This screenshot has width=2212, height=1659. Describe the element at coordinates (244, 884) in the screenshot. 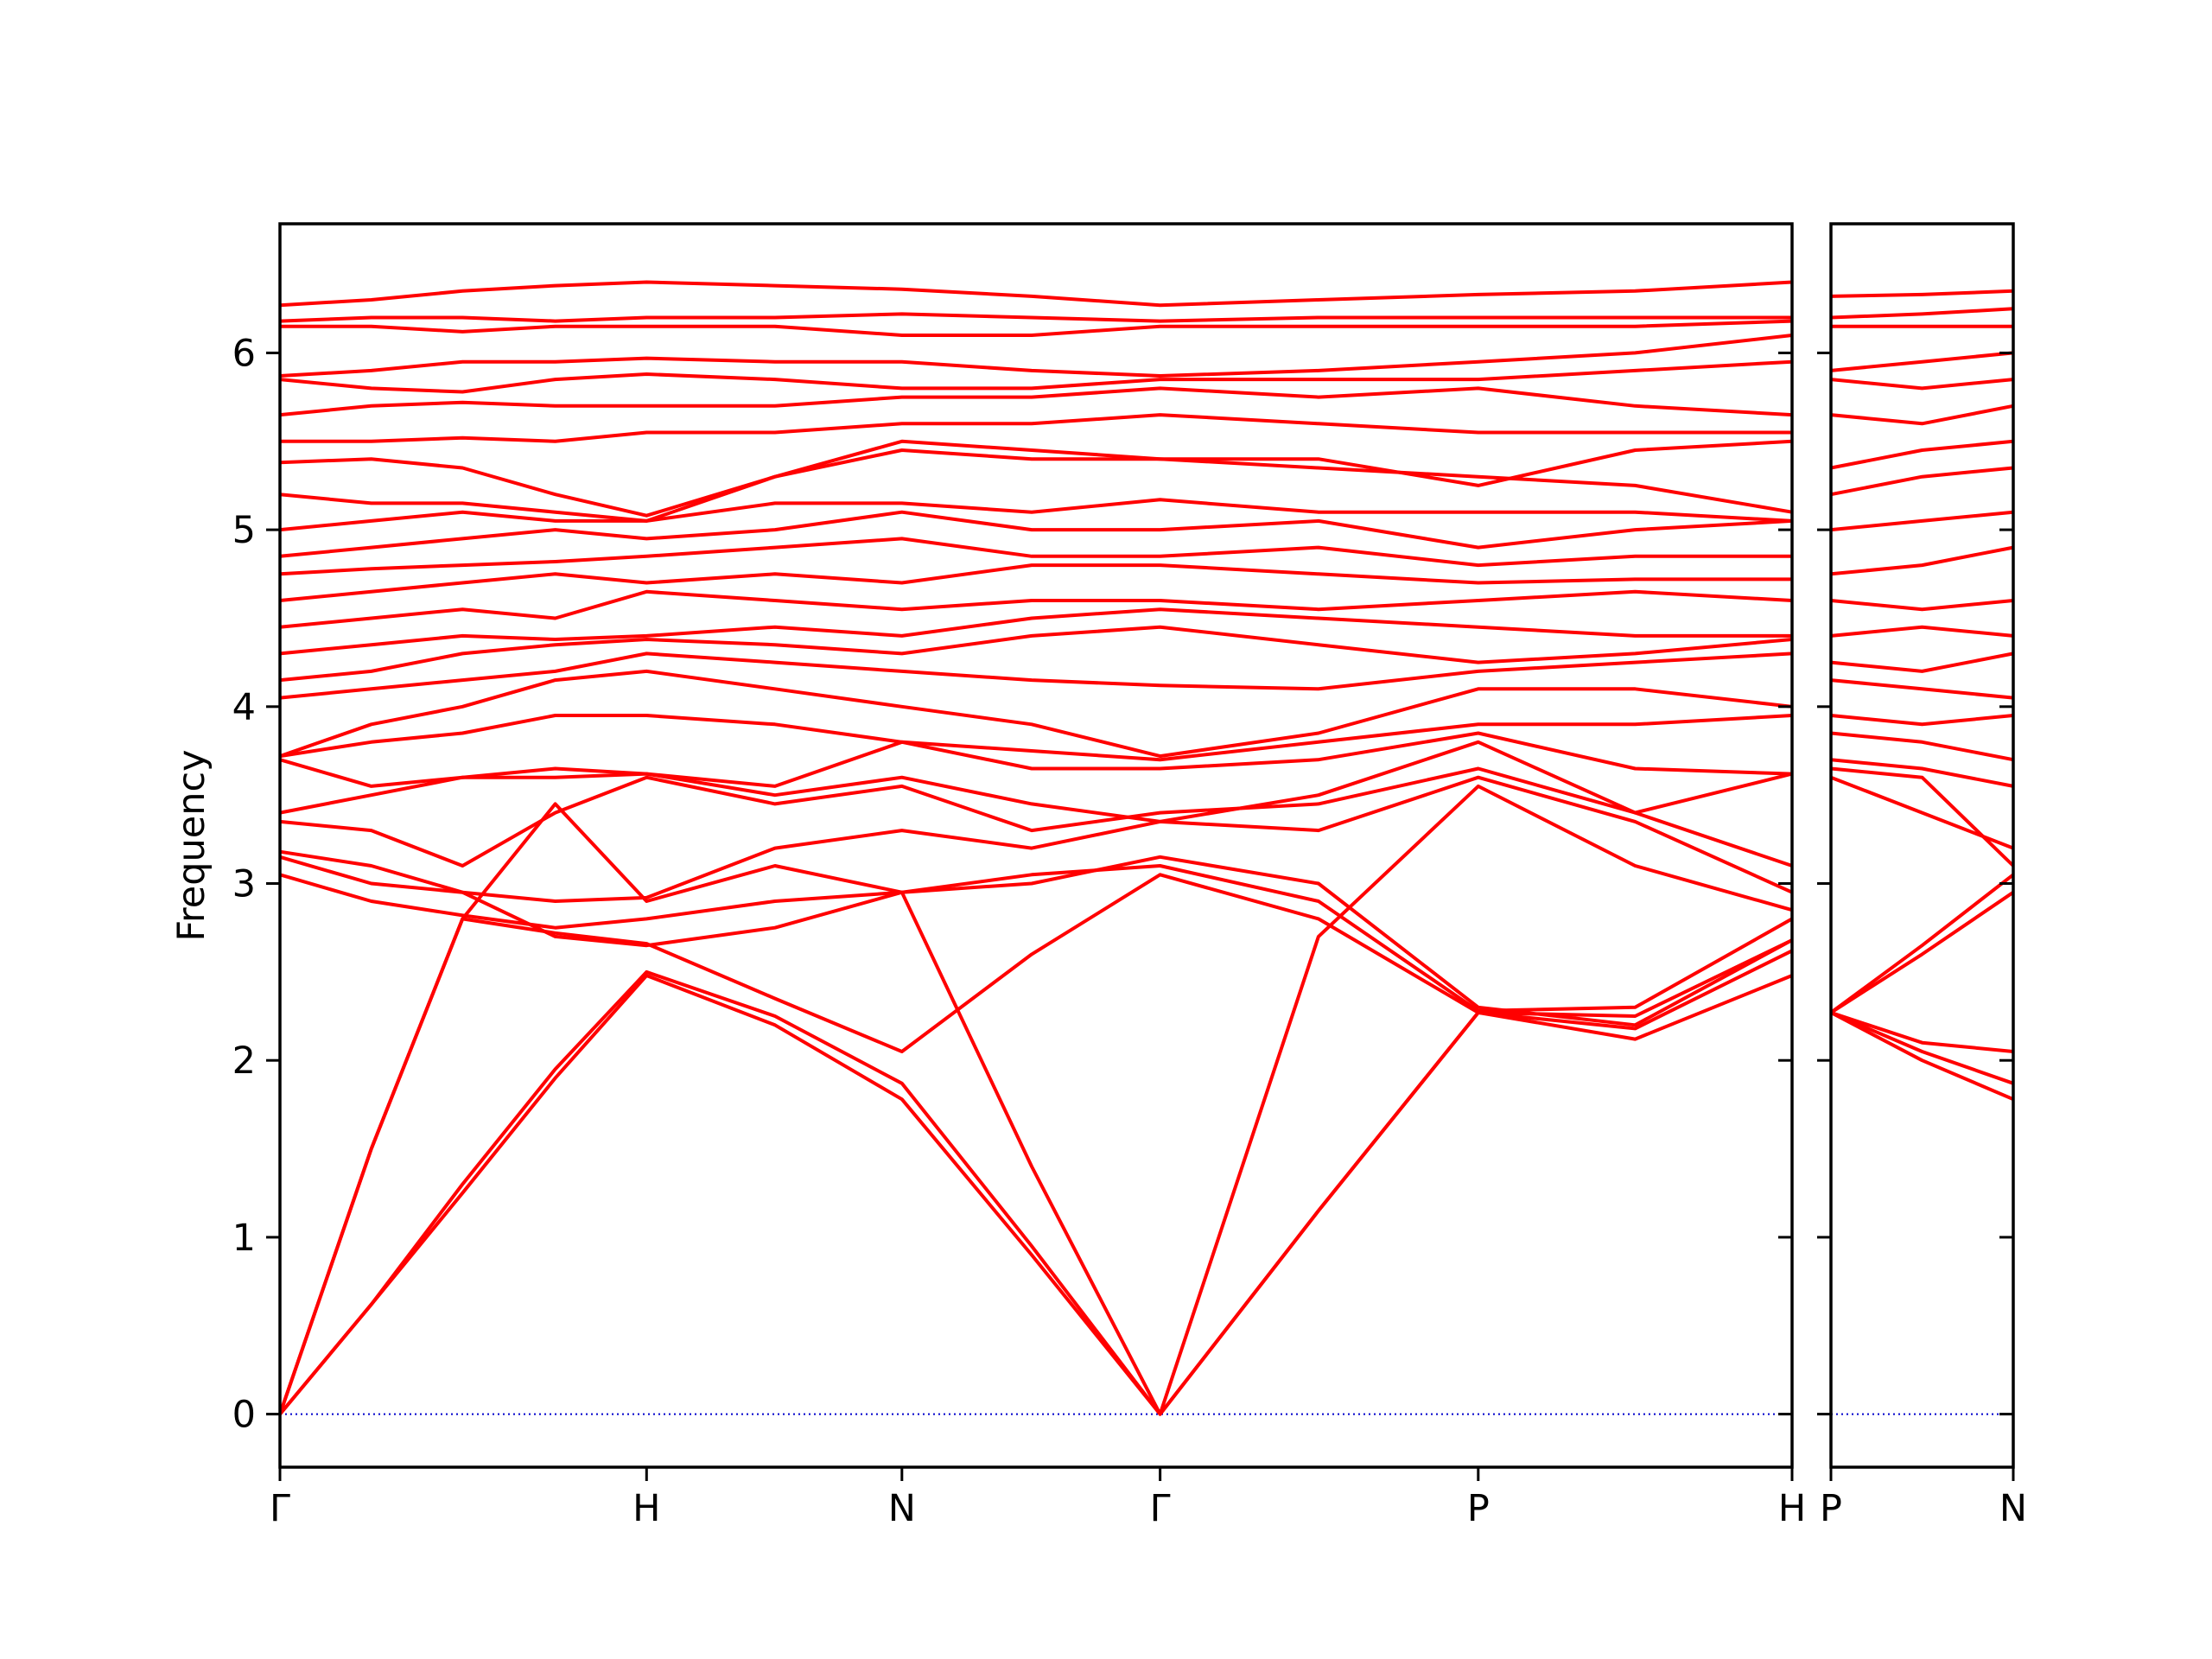

I see `y-tick-label: 3` at that location.